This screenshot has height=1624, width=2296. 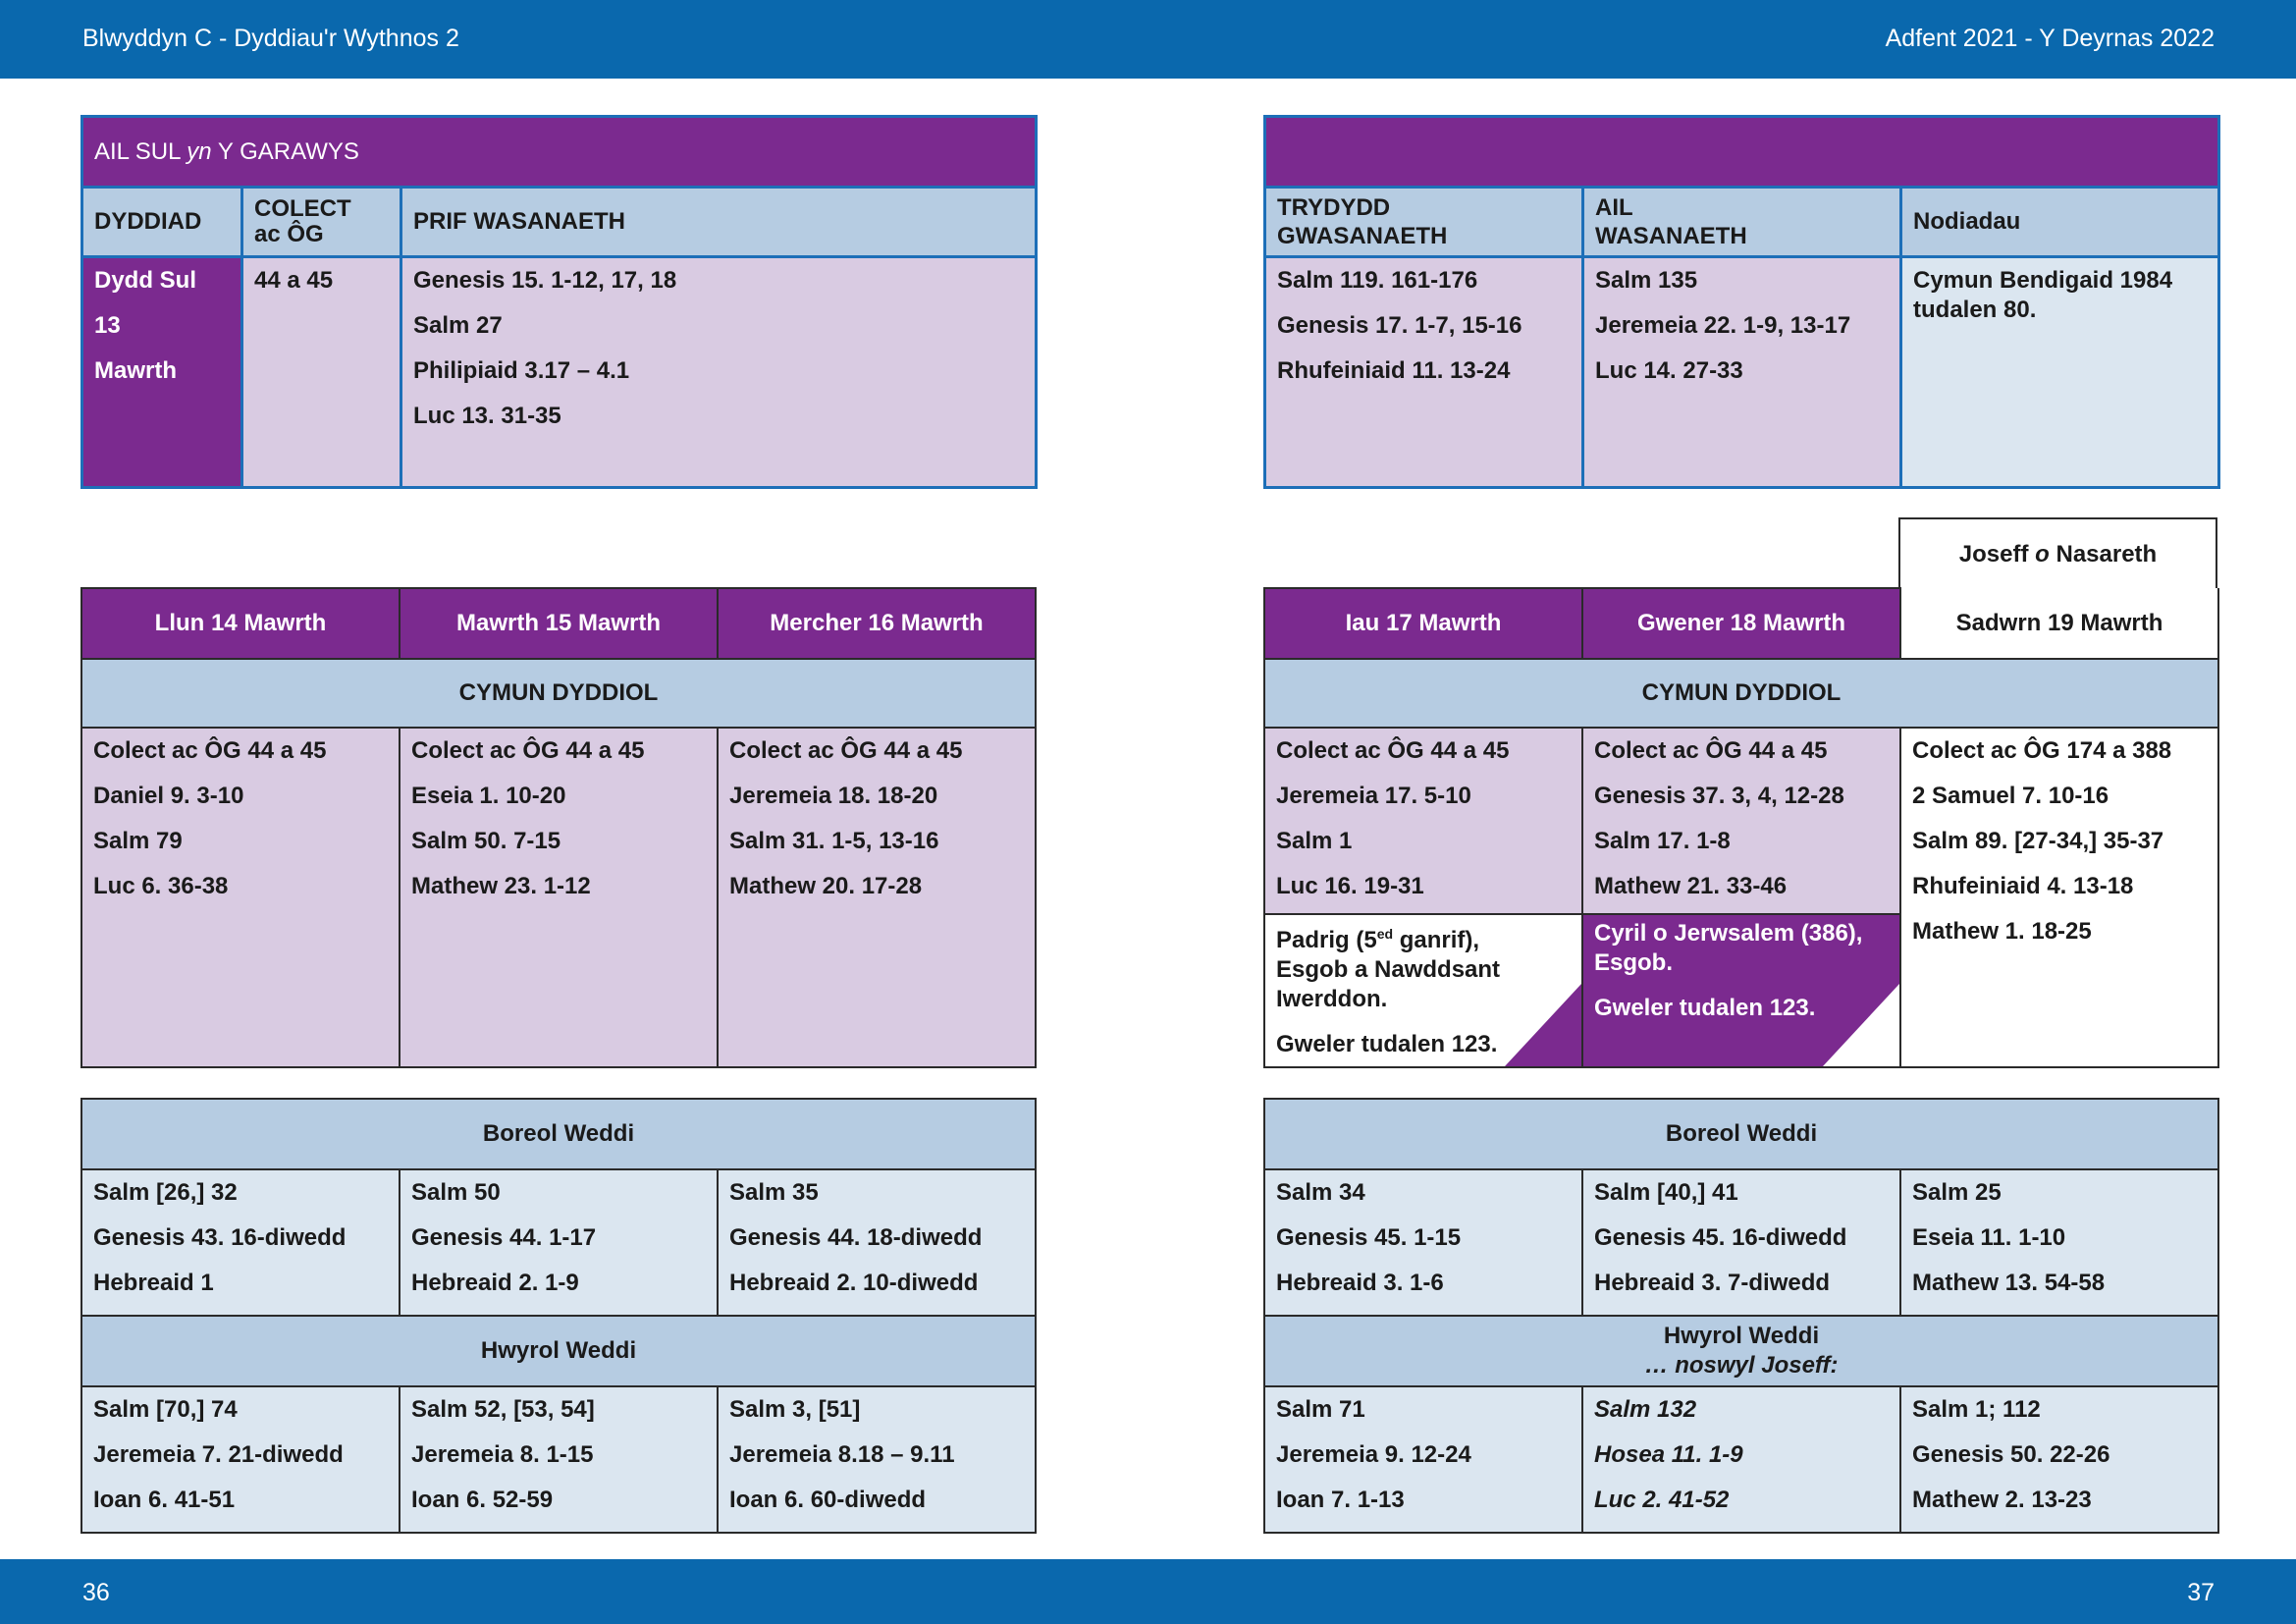 What do you see at coordinates (559, 1351) in the screenshot?
I see `evening-prayer-label: Hwyrol Weddi` at bounding box center [559, 1351].